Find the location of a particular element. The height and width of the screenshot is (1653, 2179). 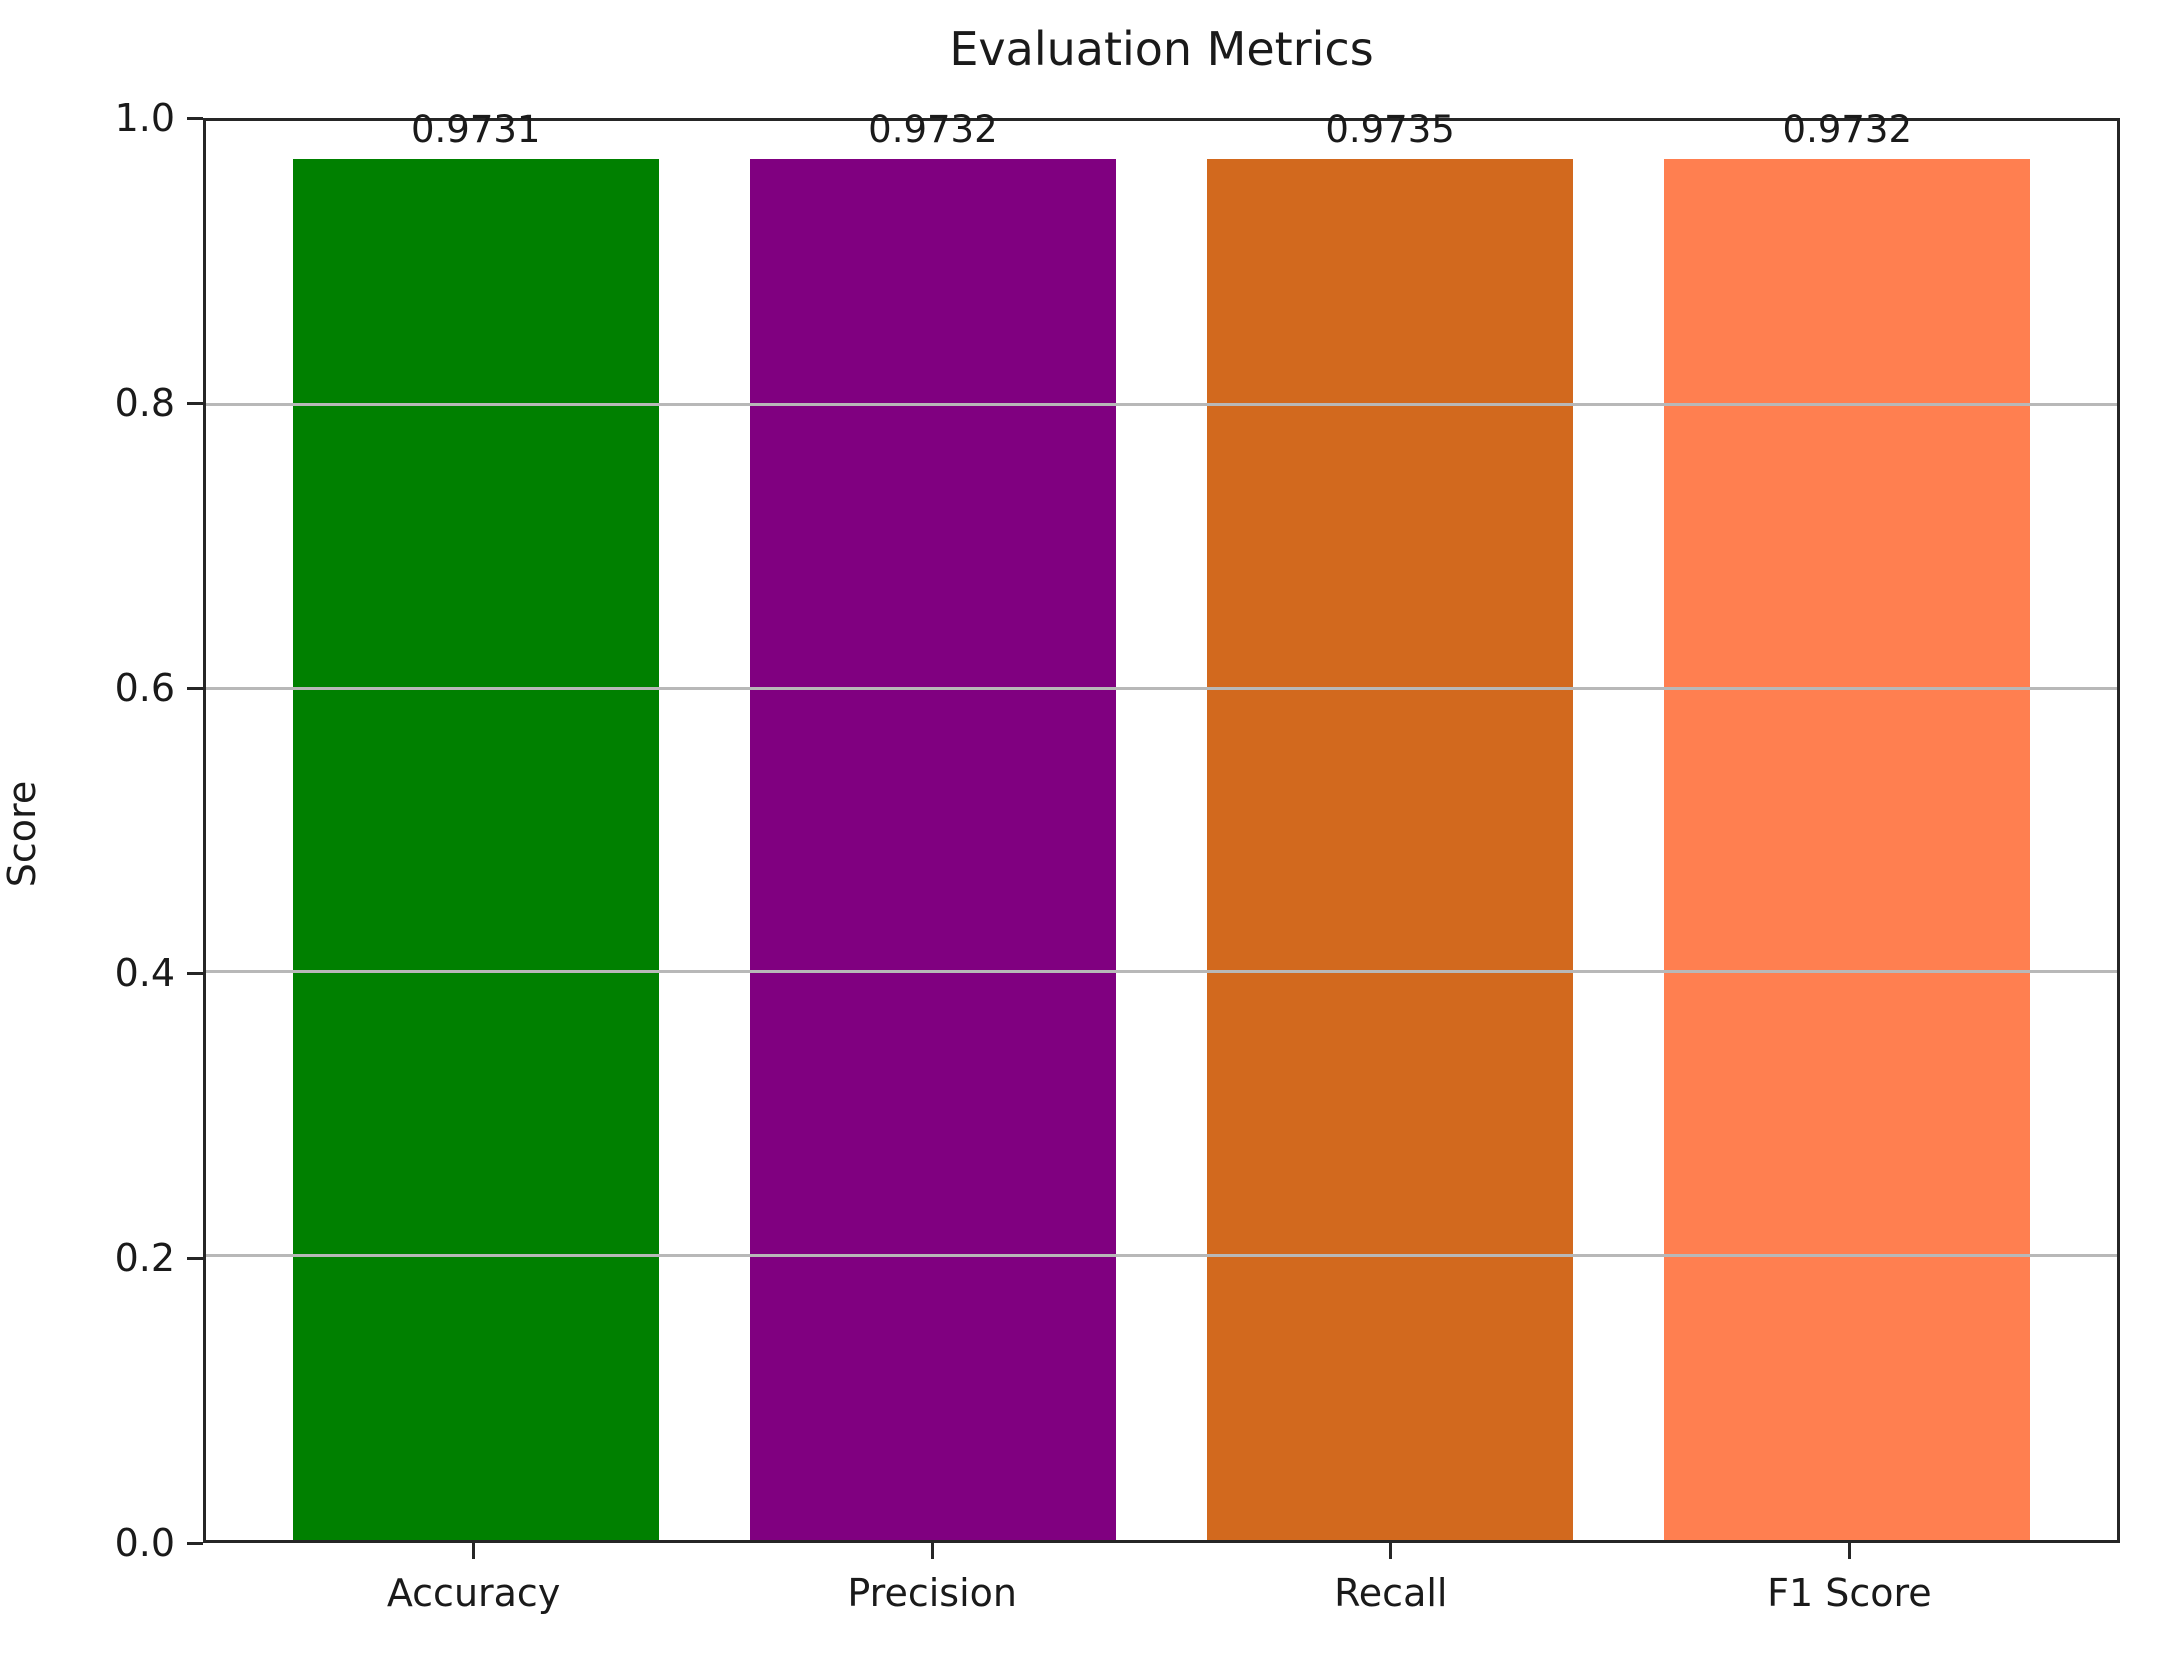

bar-value-label: 0.9735 is located at coordinates (1390, 129).